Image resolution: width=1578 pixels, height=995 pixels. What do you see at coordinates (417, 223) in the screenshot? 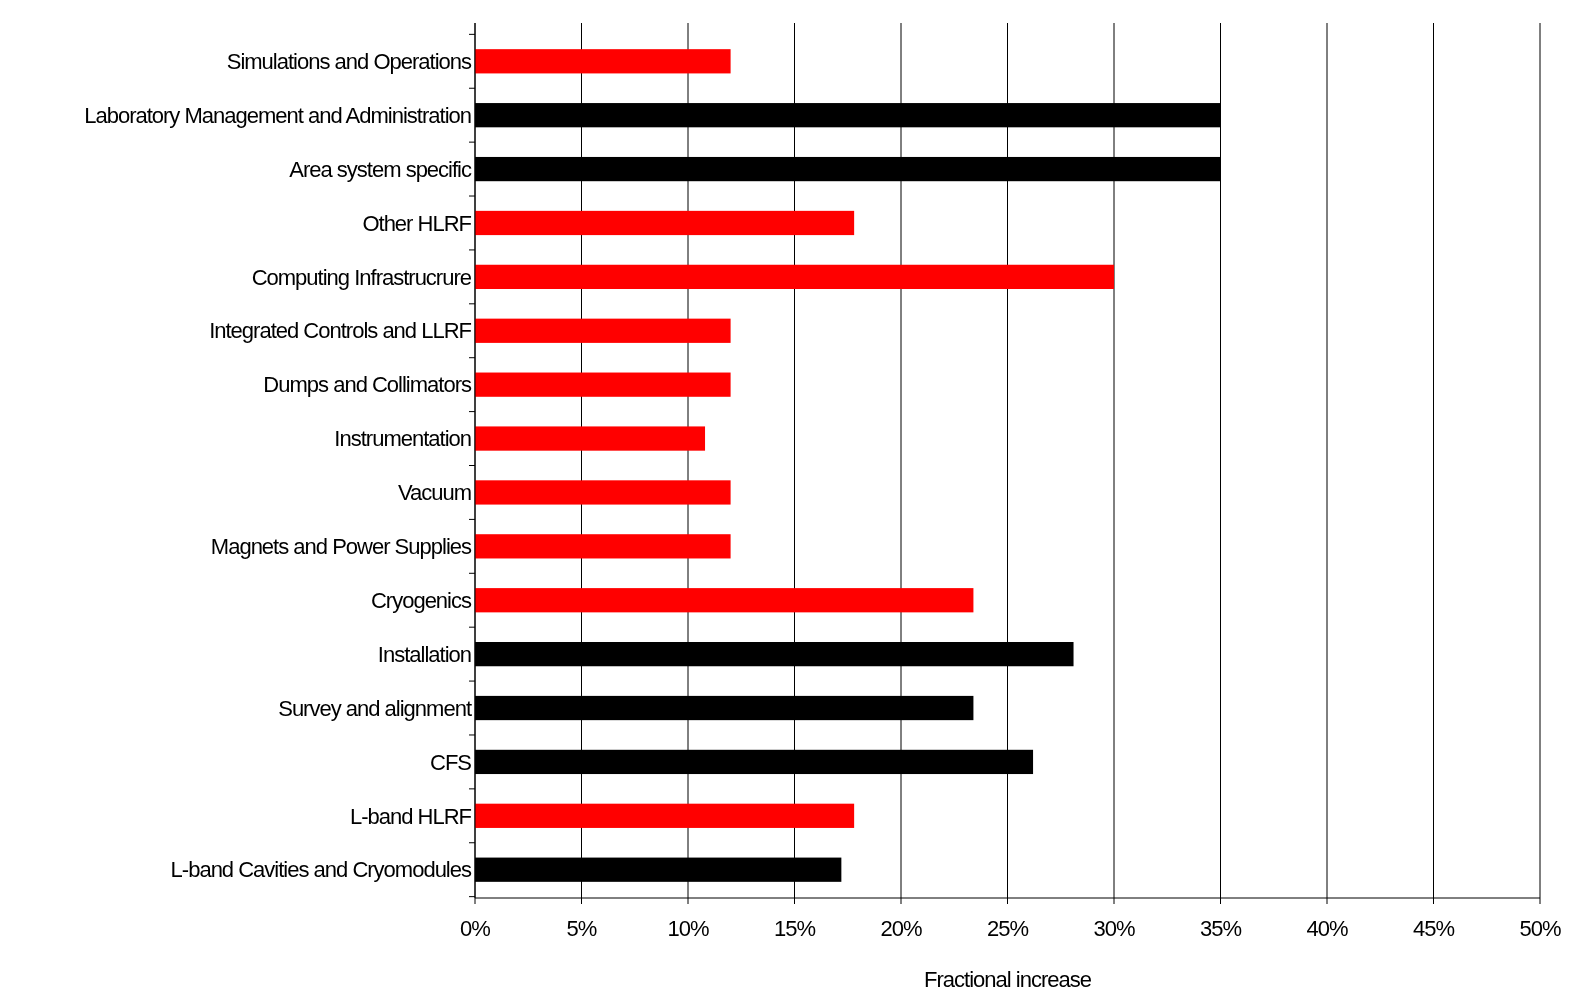
I see `y-tick-label: Other HLRF` at bounding box center [417, 223].